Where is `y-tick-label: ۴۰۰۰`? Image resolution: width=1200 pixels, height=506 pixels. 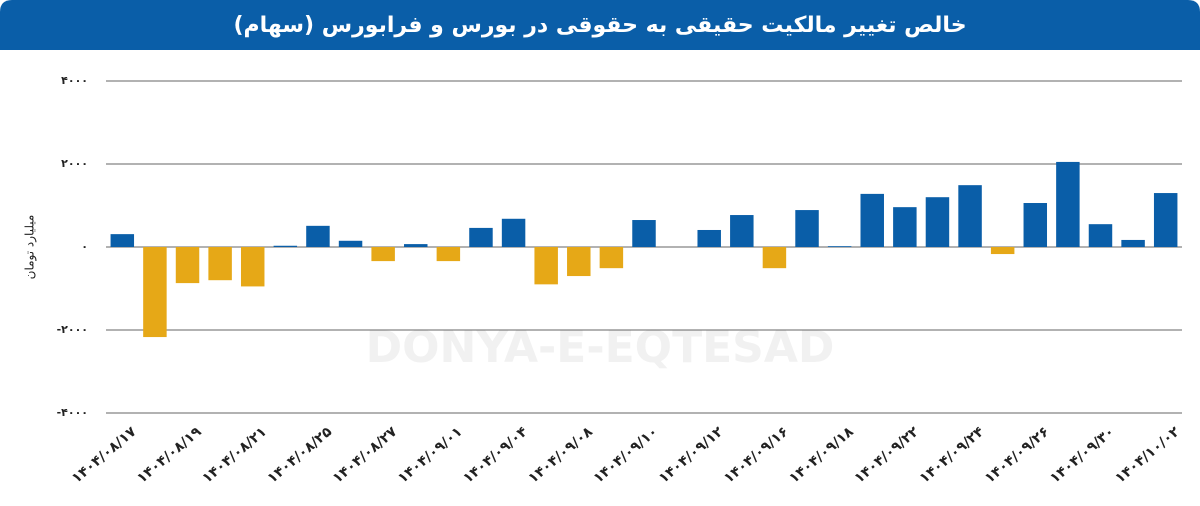
y-tick-label: ۴۰۰۰ is located at coordinates (74, 80).